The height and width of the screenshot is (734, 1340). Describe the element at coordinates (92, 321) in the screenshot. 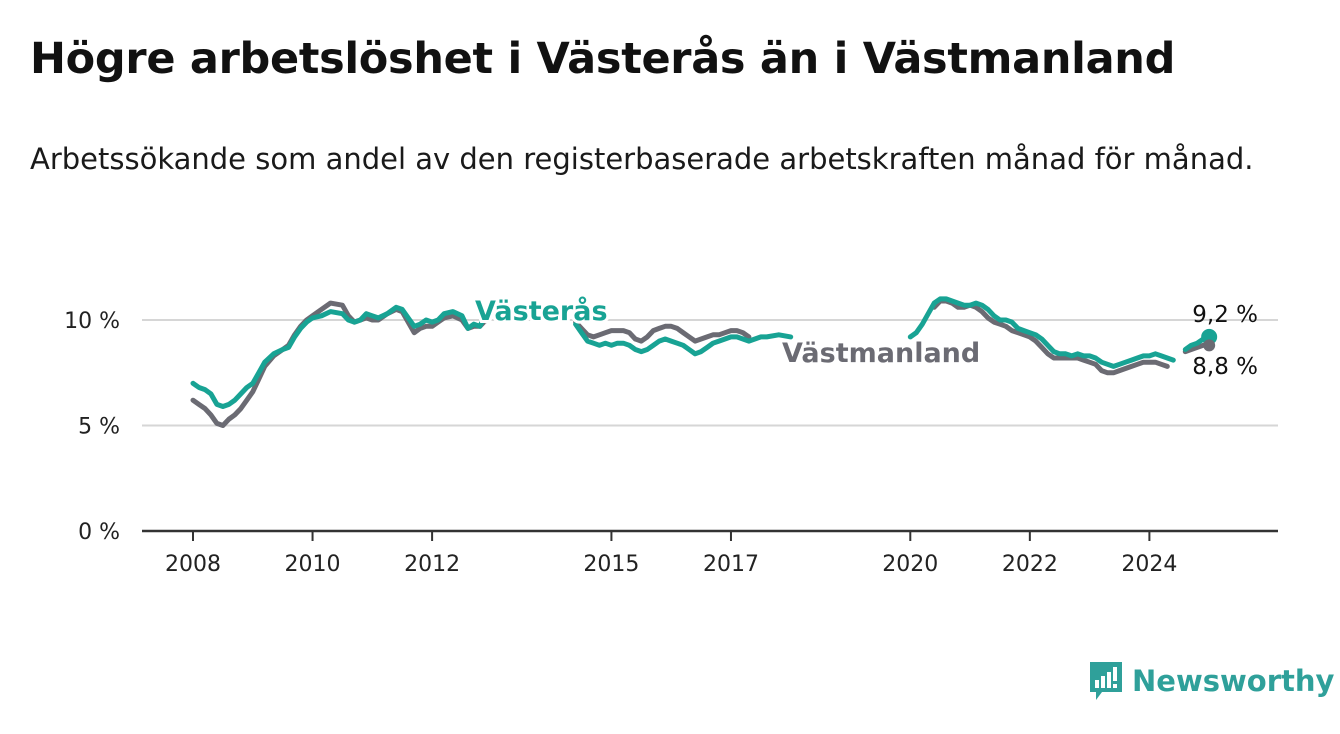

I see `y-tick-label: 10 %` at that location.